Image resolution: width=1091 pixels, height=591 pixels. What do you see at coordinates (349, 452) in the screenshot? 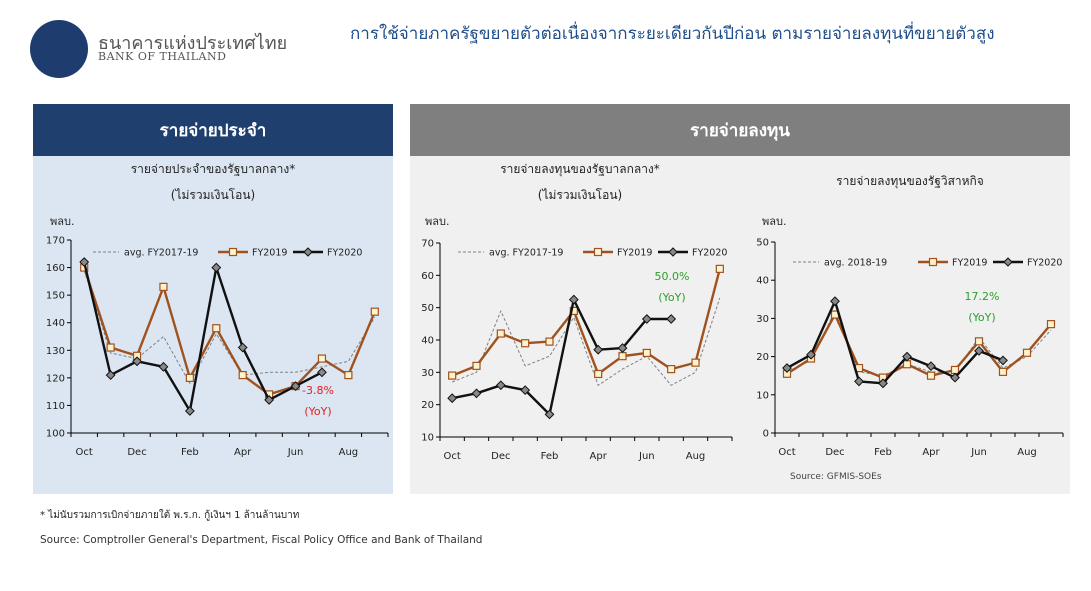
I see `x-tick-label: Aug` at bounding box center [349, 452].